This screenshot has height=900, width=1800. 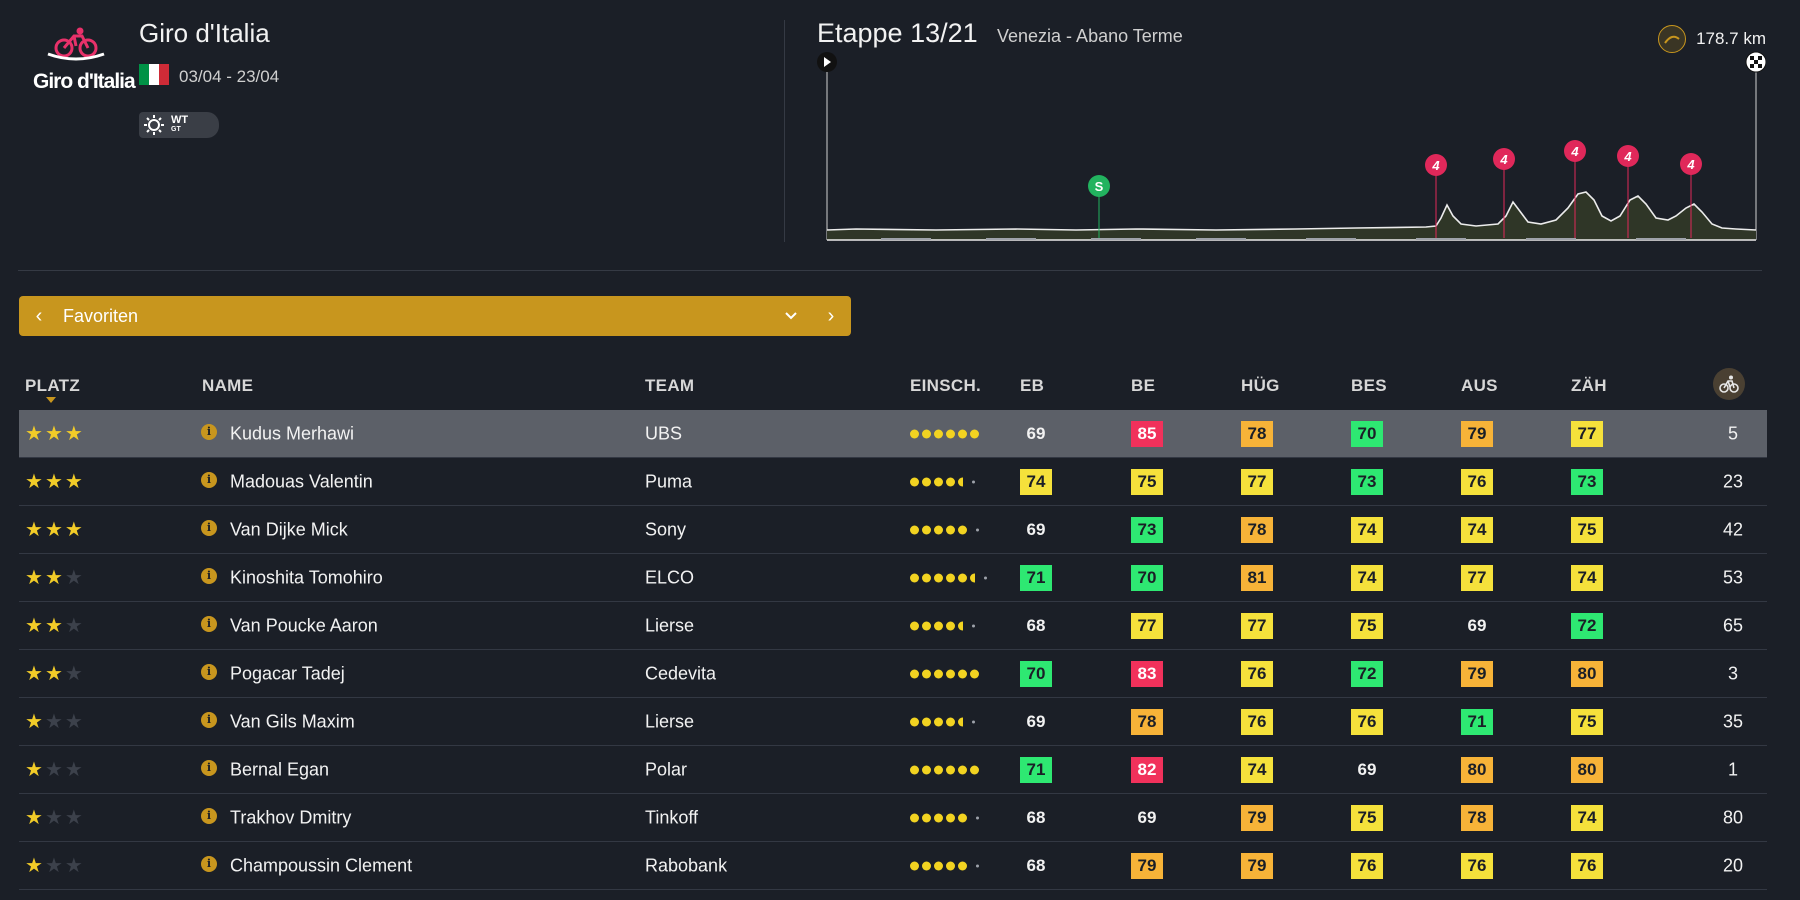 What do you see at coordinates (893, 482) in the screenshot?
I see `table-row: ★ ★ ★ i Madouas Valentin Puma 74 75 77 73 76 73 23` at bounding box center [893, 482].